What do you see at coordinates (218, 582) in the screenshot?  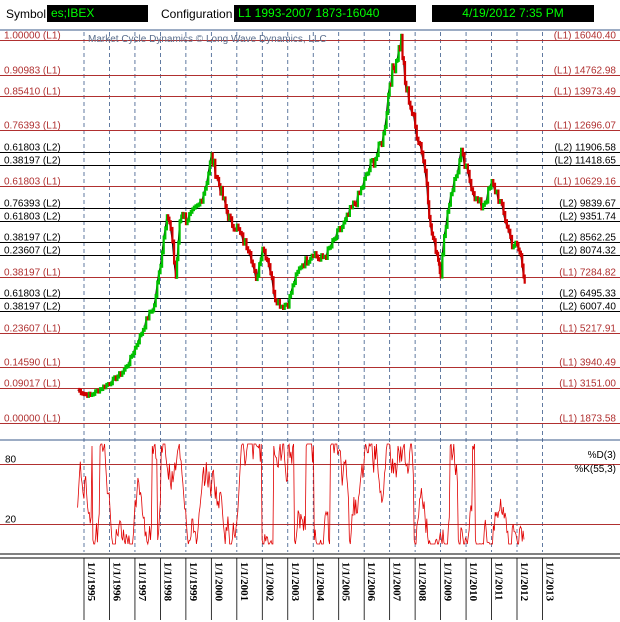 I see `x-tick-label: 1/1/2000` at bounding box center [218, 582].